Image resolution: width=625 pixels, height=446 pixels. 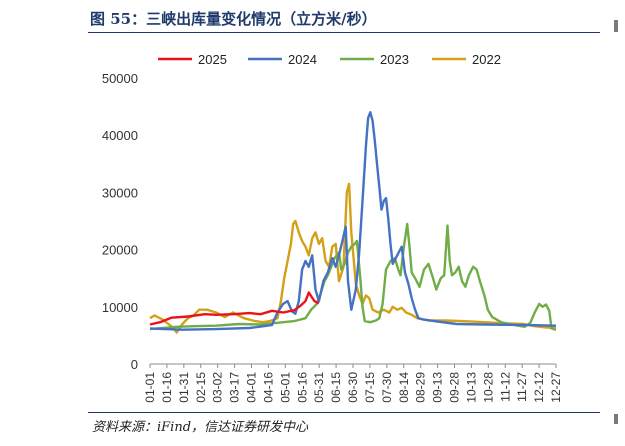 What do you see at coordinates (167, 387) in the screenshot?
I see `x-tick-label: 01-16` at bounding box center [167, 387].